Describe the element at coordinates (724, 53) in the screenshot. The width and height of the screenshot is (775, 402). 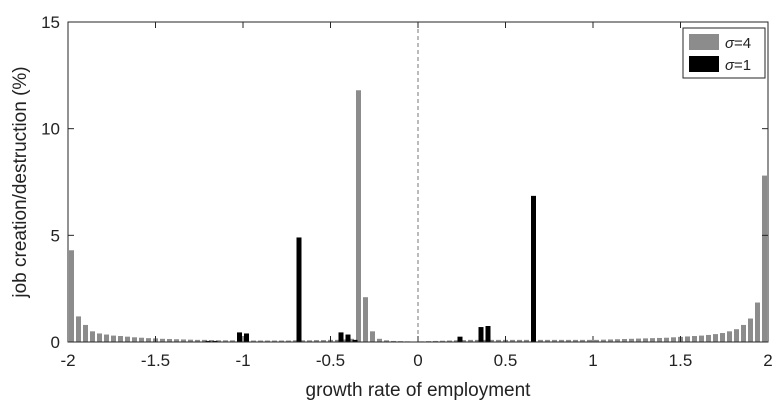
I see `legend: σ=4 σ=1` at that location.